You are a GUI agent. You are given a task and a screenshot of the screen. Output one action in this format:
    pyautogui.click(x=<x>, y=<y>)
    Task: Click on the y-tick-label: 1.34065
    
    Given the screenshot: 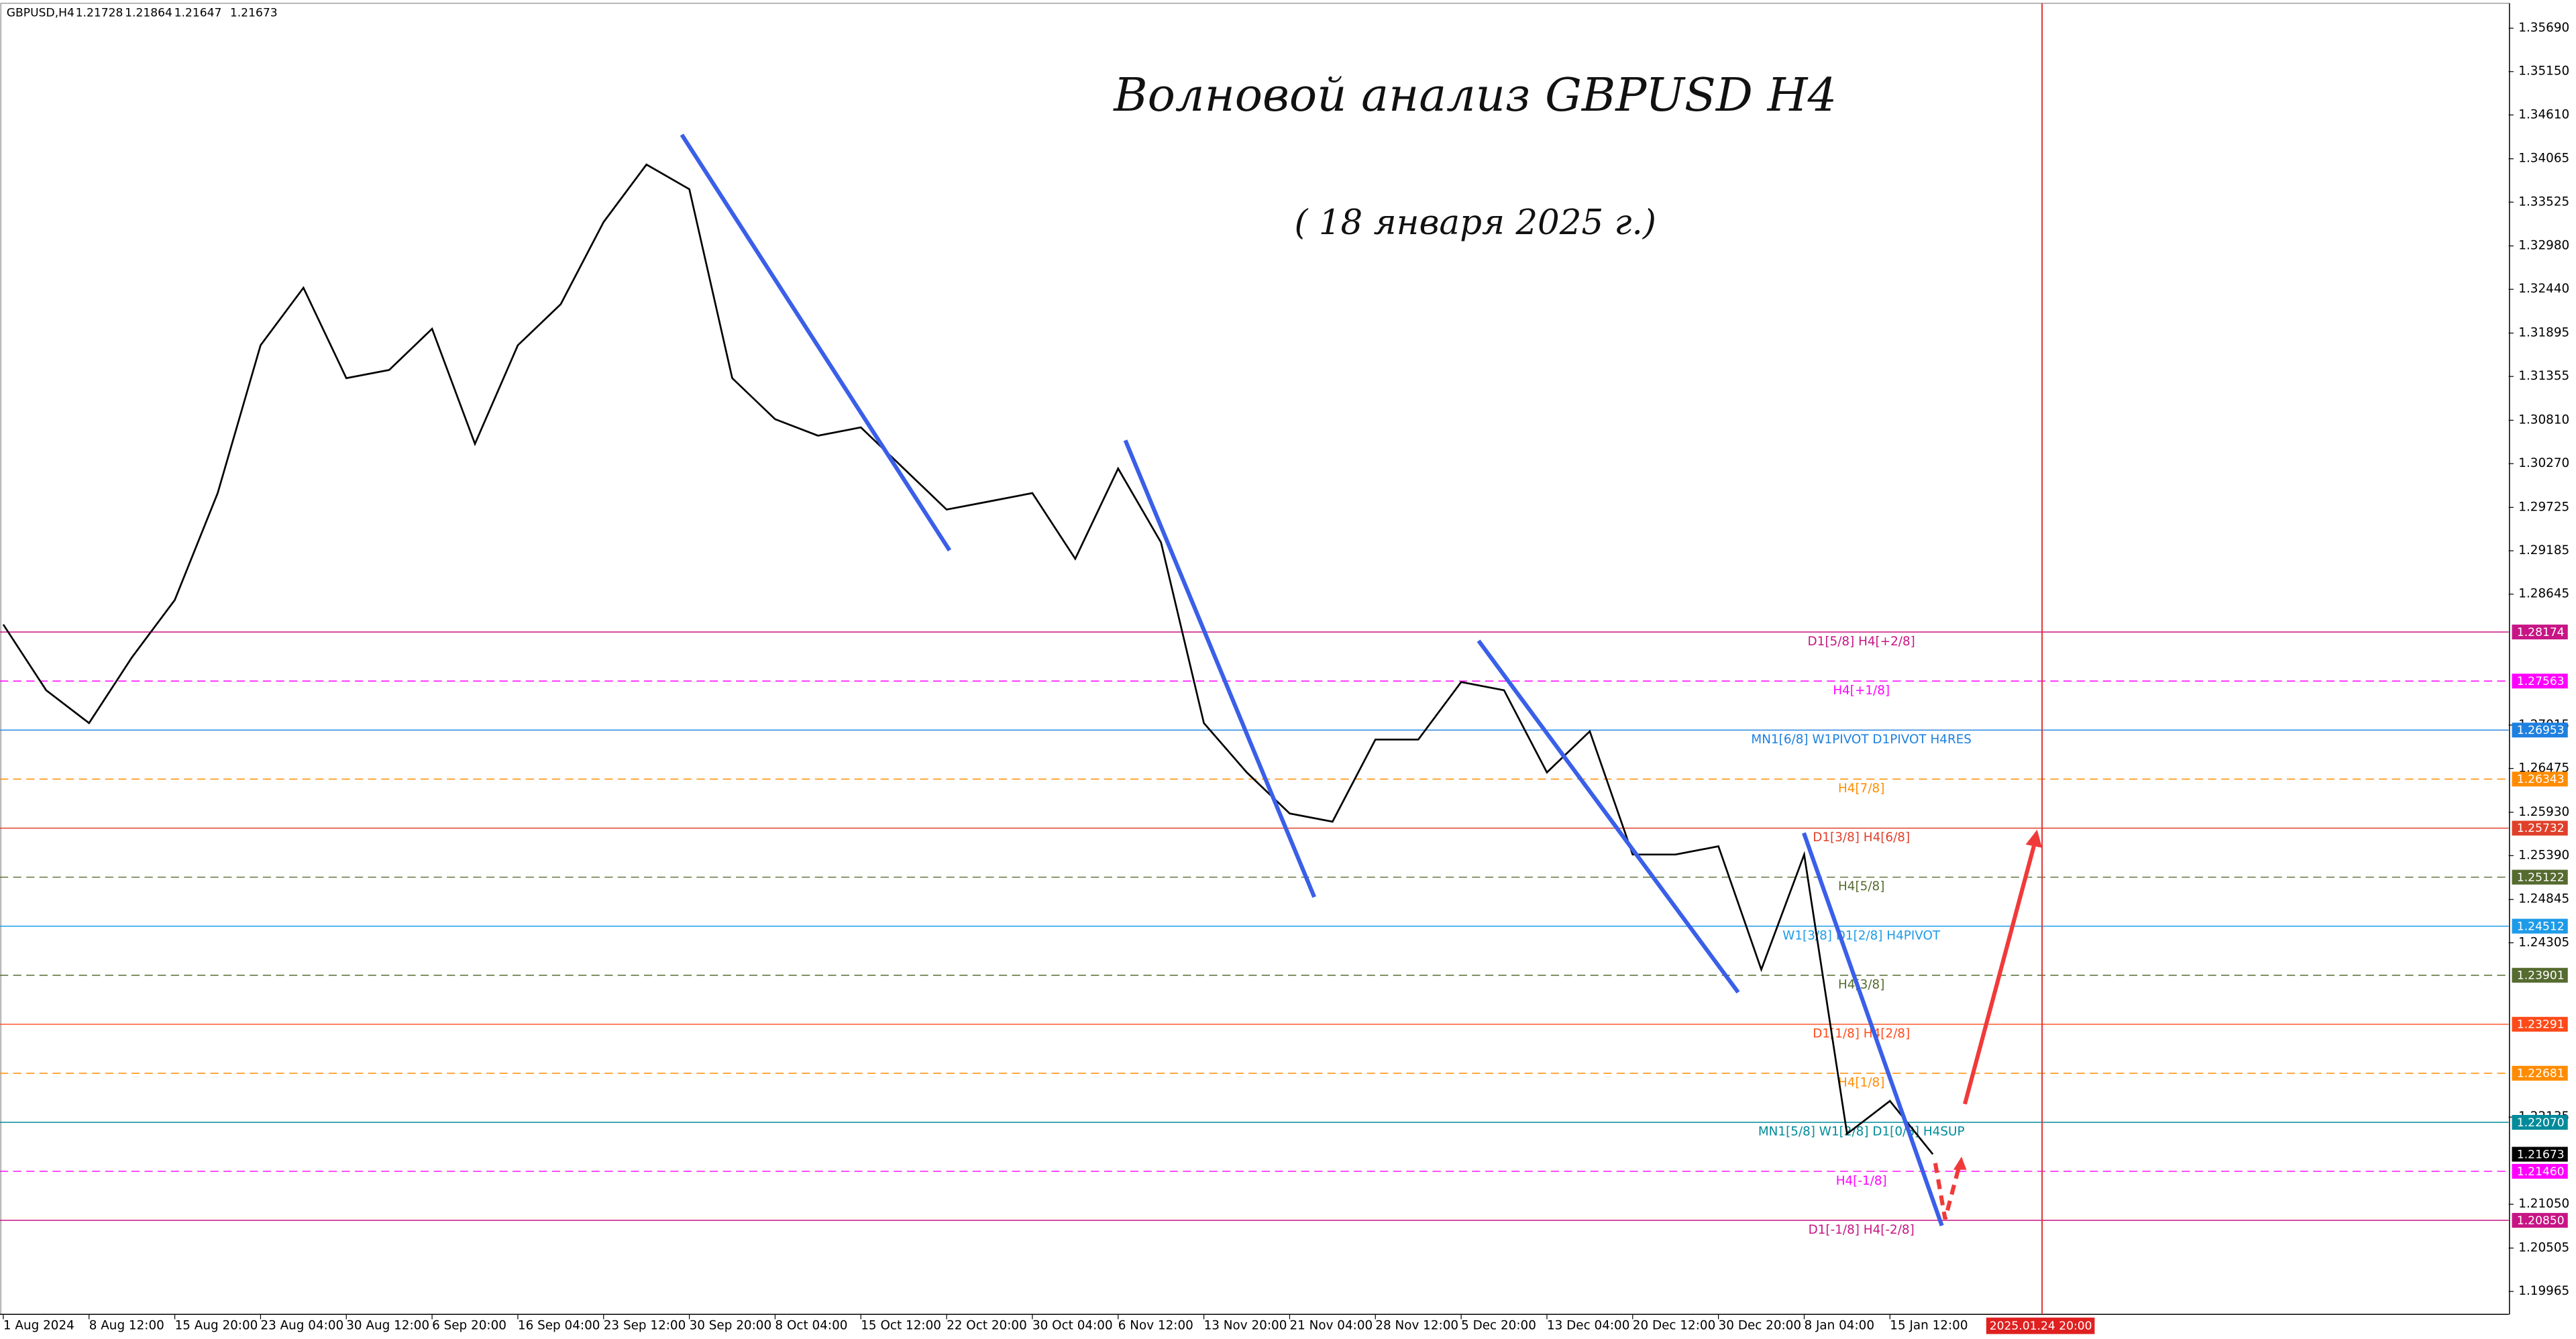 What is the action you would take?
    pyautogui.click(x=2543, y=159)
    